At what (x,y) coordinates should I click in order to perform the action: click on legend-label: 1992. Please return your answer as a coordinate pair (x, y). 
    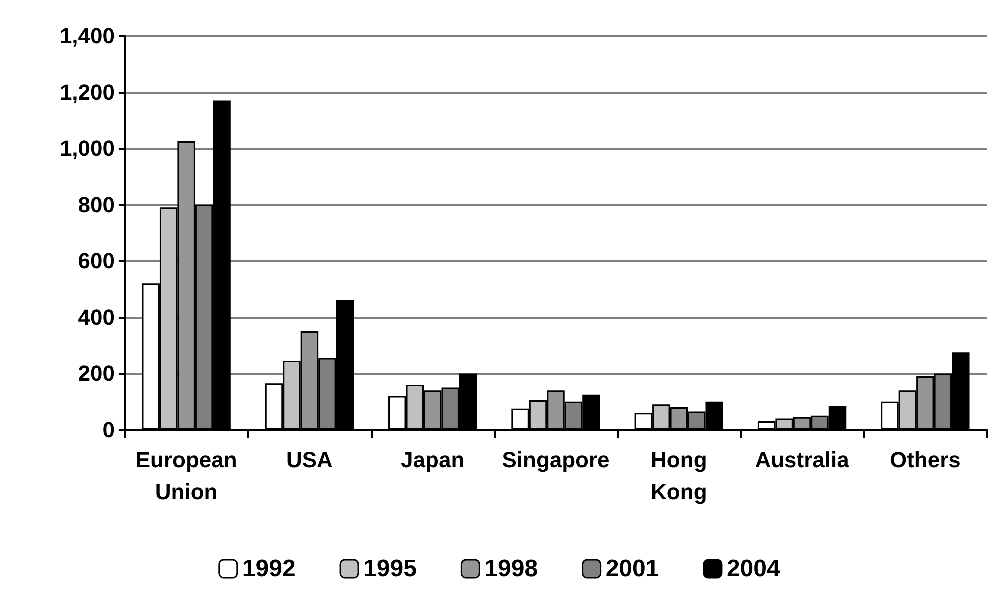
    Looking at the image, I should click on (269, 569).